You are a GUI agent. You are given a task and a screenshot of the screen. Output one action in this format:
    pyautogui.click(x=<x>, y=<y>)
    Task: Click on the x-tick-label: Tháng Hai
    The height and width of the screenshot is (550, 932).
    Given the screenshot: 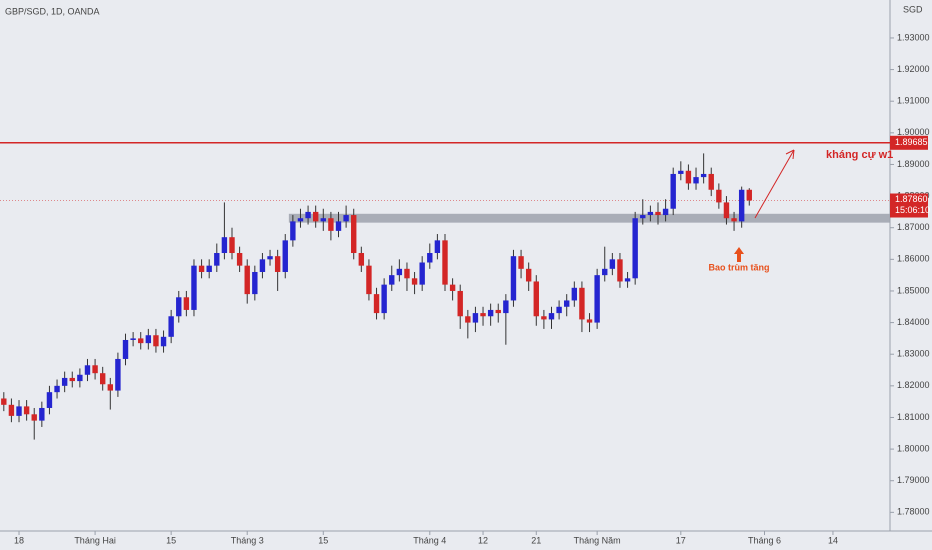 What is the action you would take?
    pyautogui.click(x=95, y=540)
    